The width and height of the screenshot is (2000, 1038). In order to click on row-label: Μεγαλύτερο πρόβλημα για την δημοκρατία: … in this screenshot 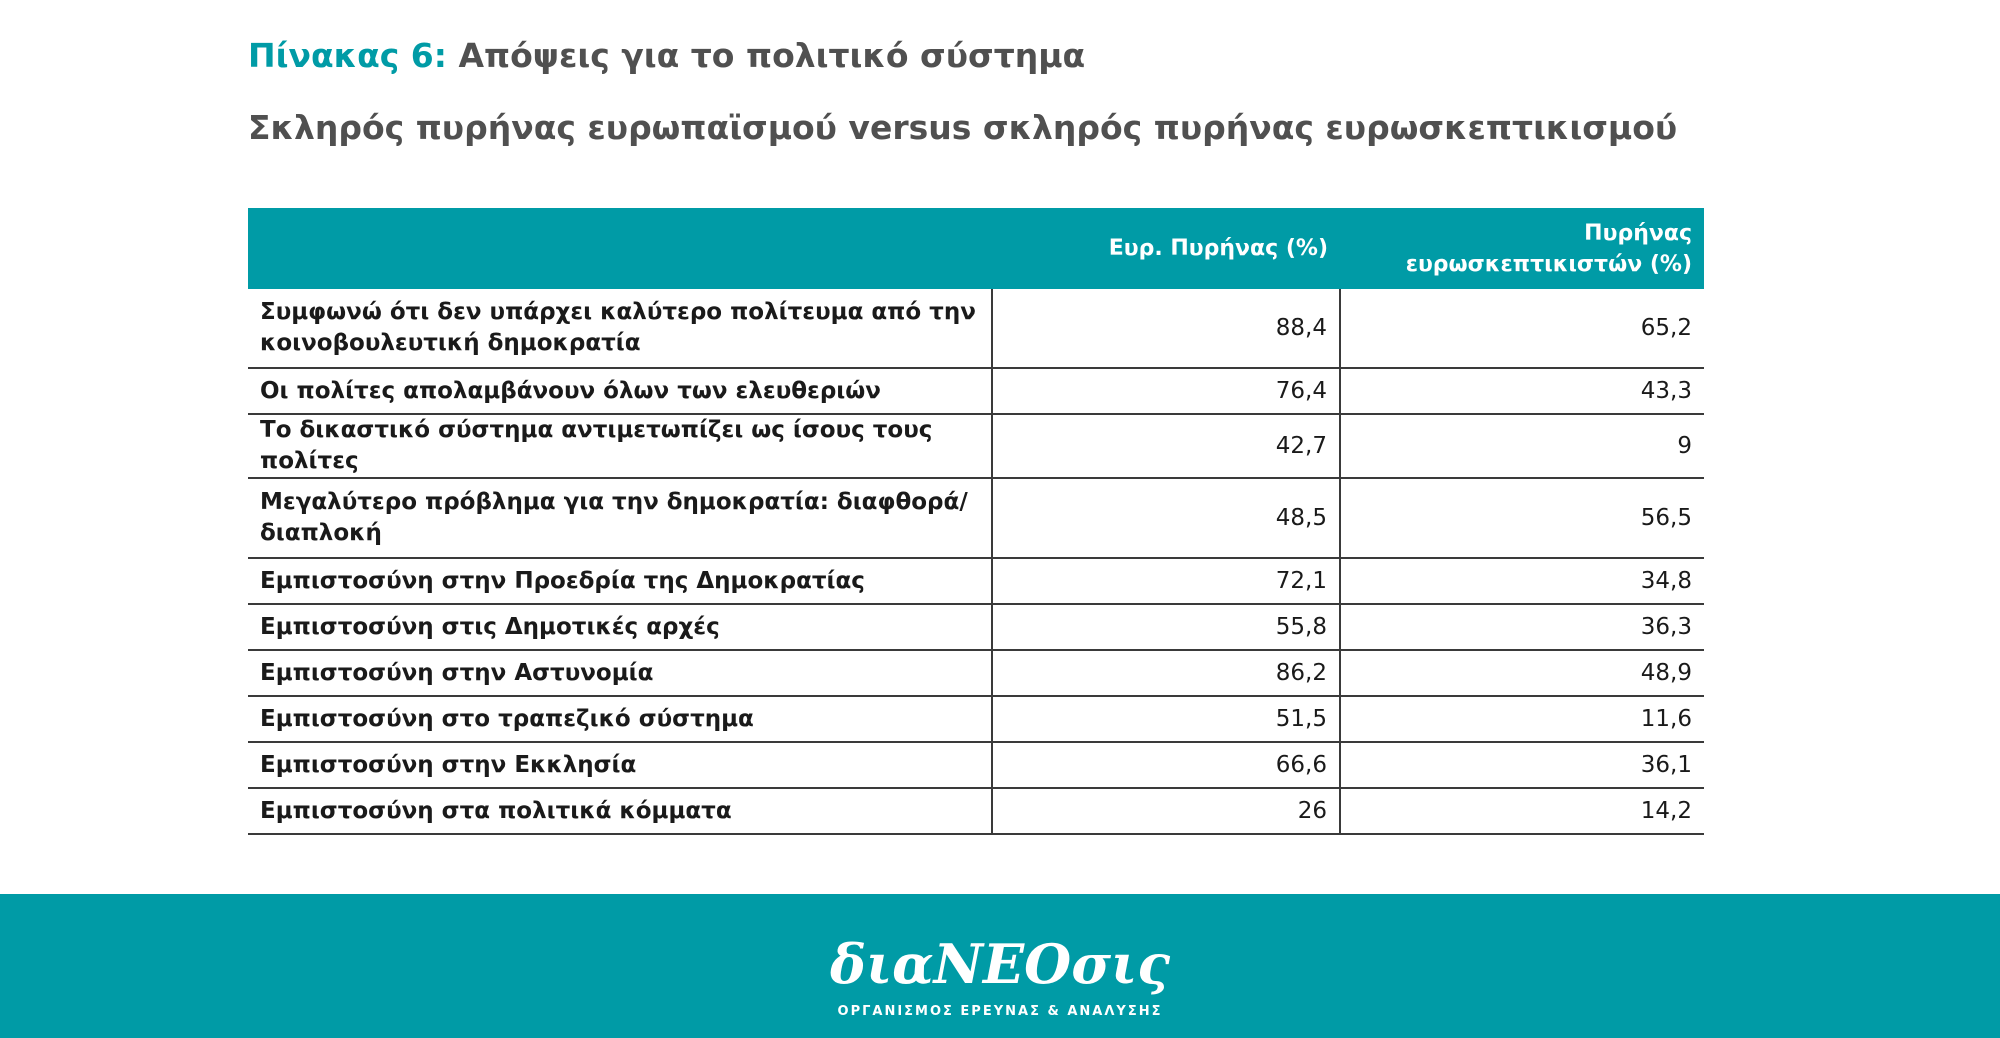, I will do `click(620, 518)`.